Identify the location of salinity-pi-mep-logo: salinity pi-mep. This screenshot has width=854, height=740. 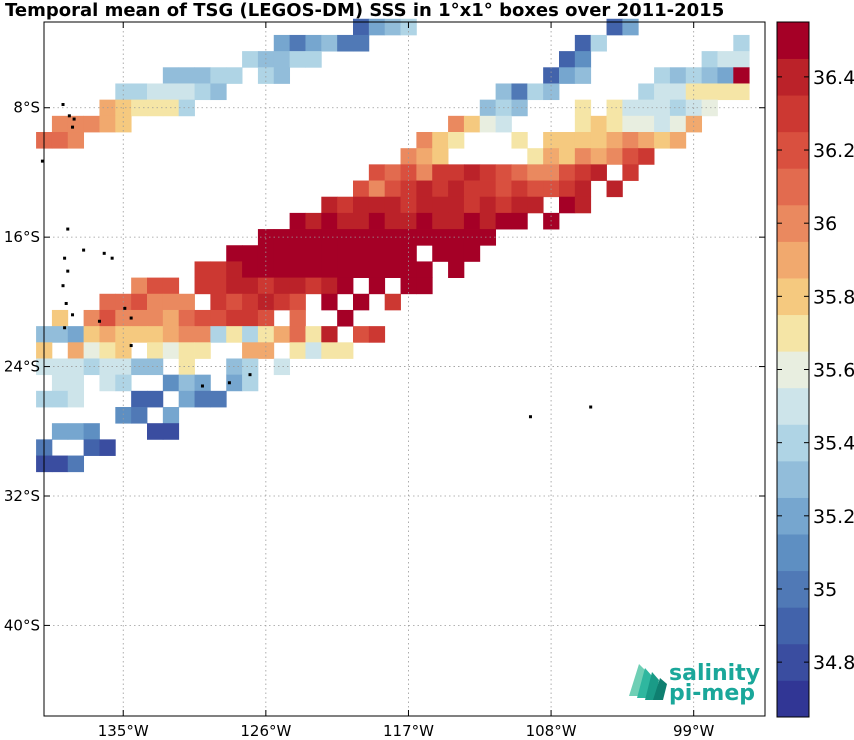
(694, 683).